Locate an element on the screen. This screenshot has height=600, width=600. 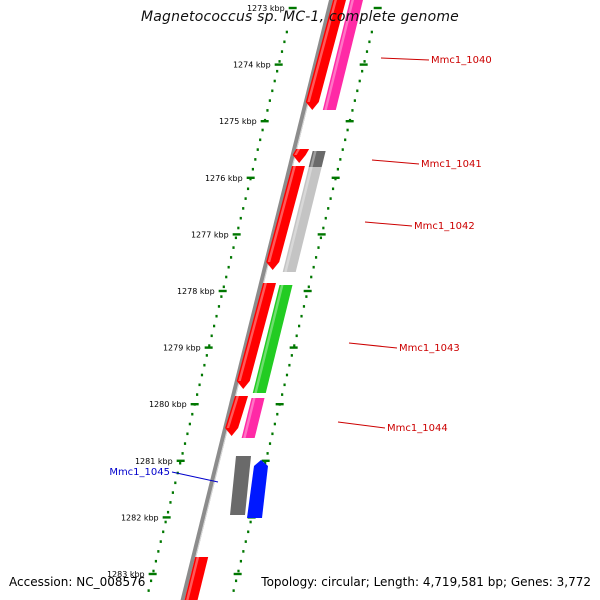
gene-1042-lgrey is located at coordinates (302, 219).